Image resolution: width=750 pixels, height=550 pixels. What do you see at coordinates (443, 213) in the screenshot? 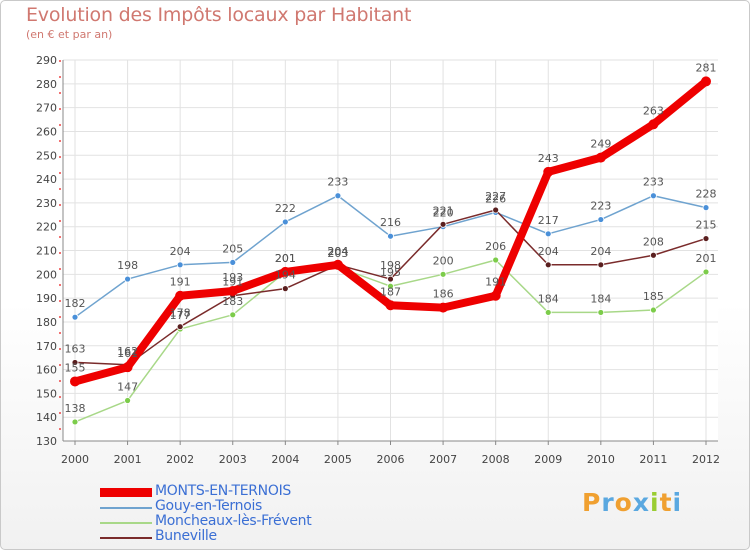
I see `data-label-gouy-en-ternois: 220` at bounding box center [443, 213].